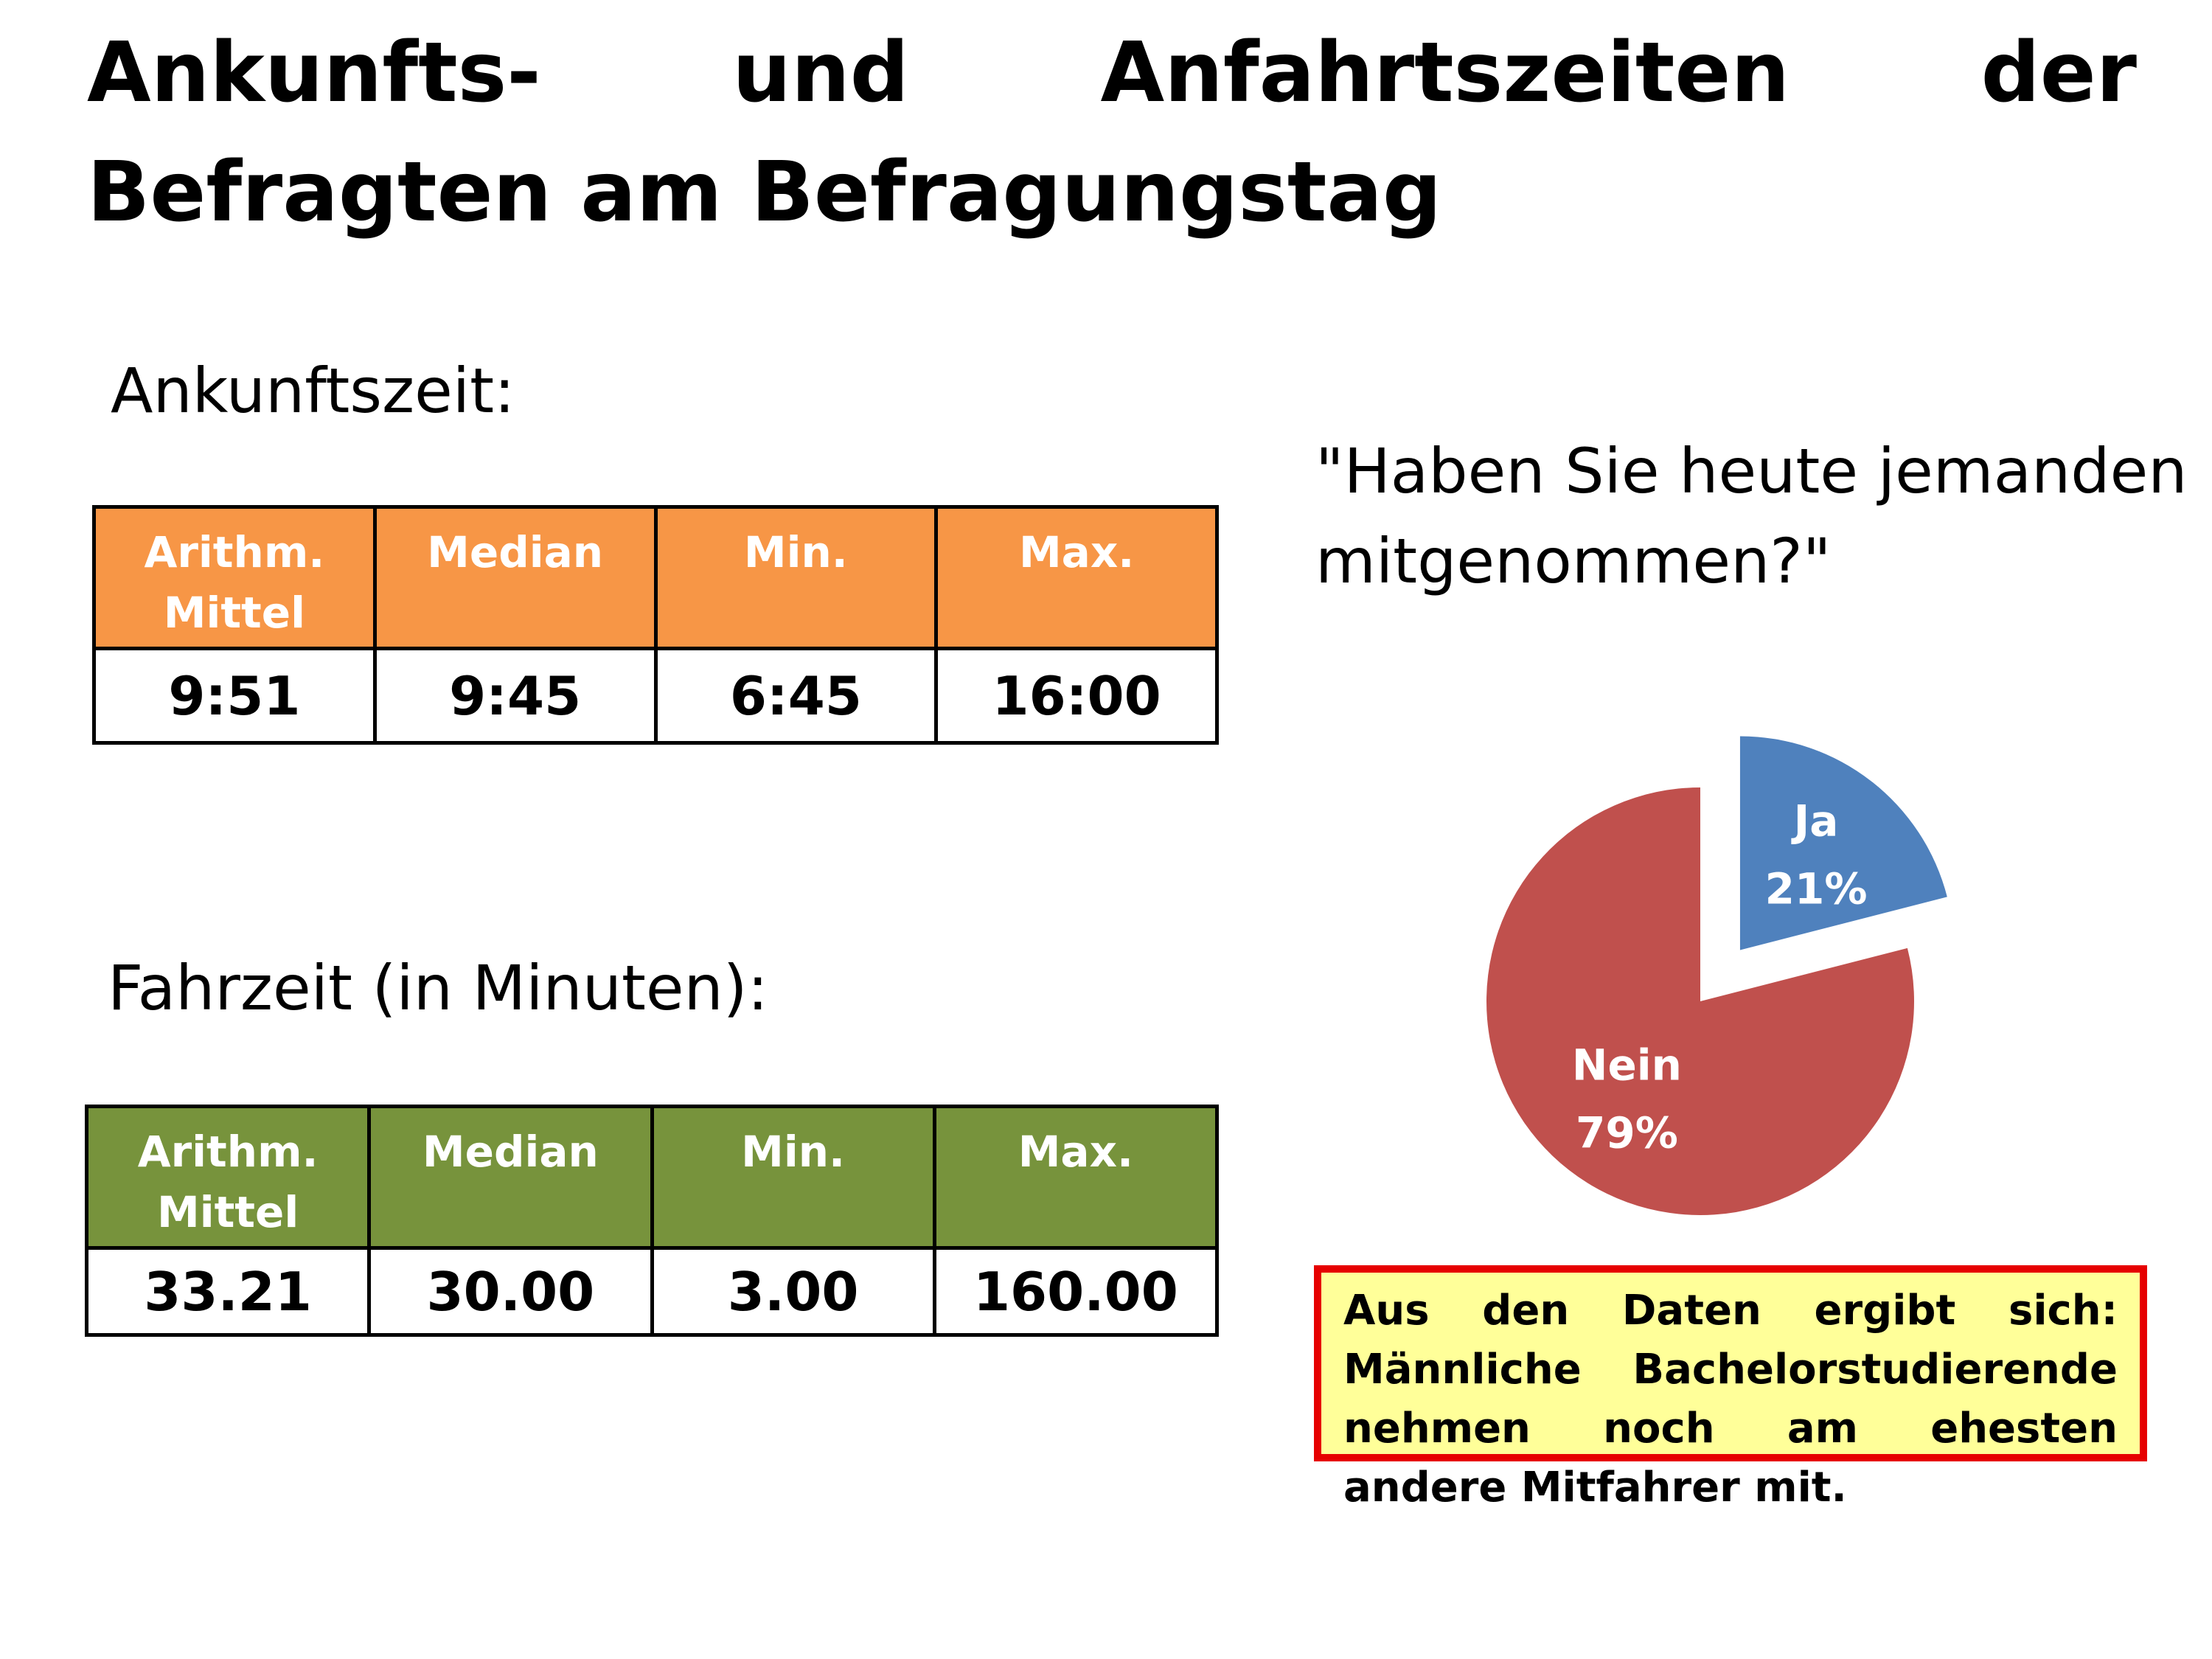 The image size is (2212, 1659). What do you see at coordinates (228, 1291) in the screenshot?
I see `travel-value-mean: 33.21` at bounding box center [228, 1291].